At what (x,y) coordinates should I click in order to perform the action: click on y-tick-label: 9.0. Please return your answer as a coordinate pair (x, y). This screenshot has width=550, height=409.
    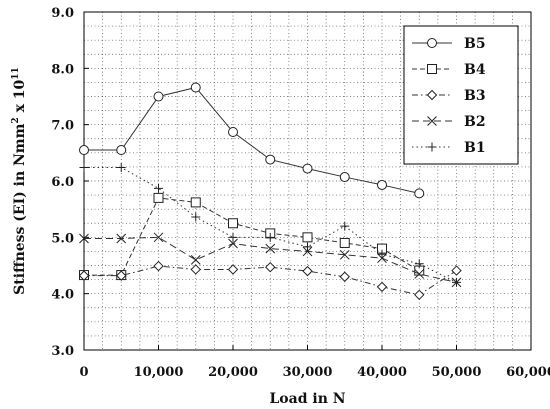
    Looking at the image, I should click on (62, 13).